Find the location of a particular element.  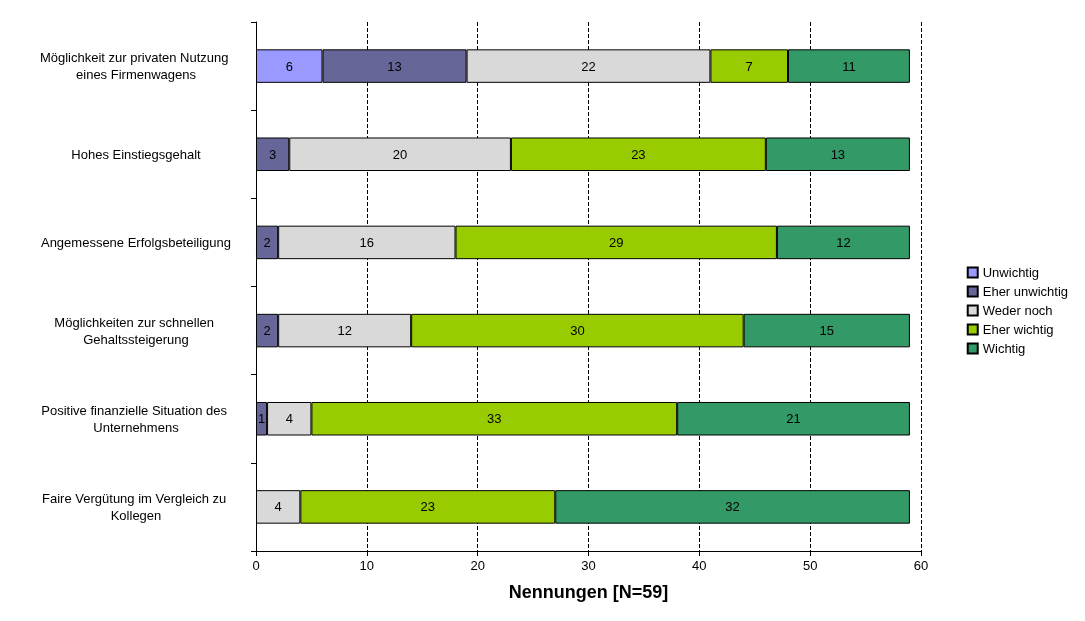

legend-label: Unwichtig is located at coordinates (1011, 272).